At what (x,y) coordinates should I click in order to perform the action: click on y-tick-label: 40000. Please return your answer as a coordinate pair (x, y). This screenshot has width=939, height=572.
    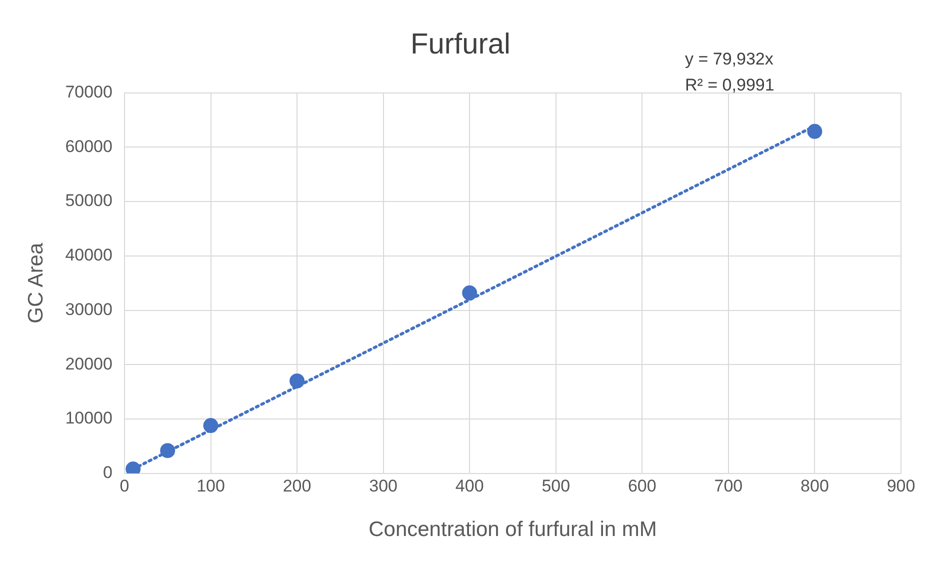
    Looking at the image, I should click on (88, 255).